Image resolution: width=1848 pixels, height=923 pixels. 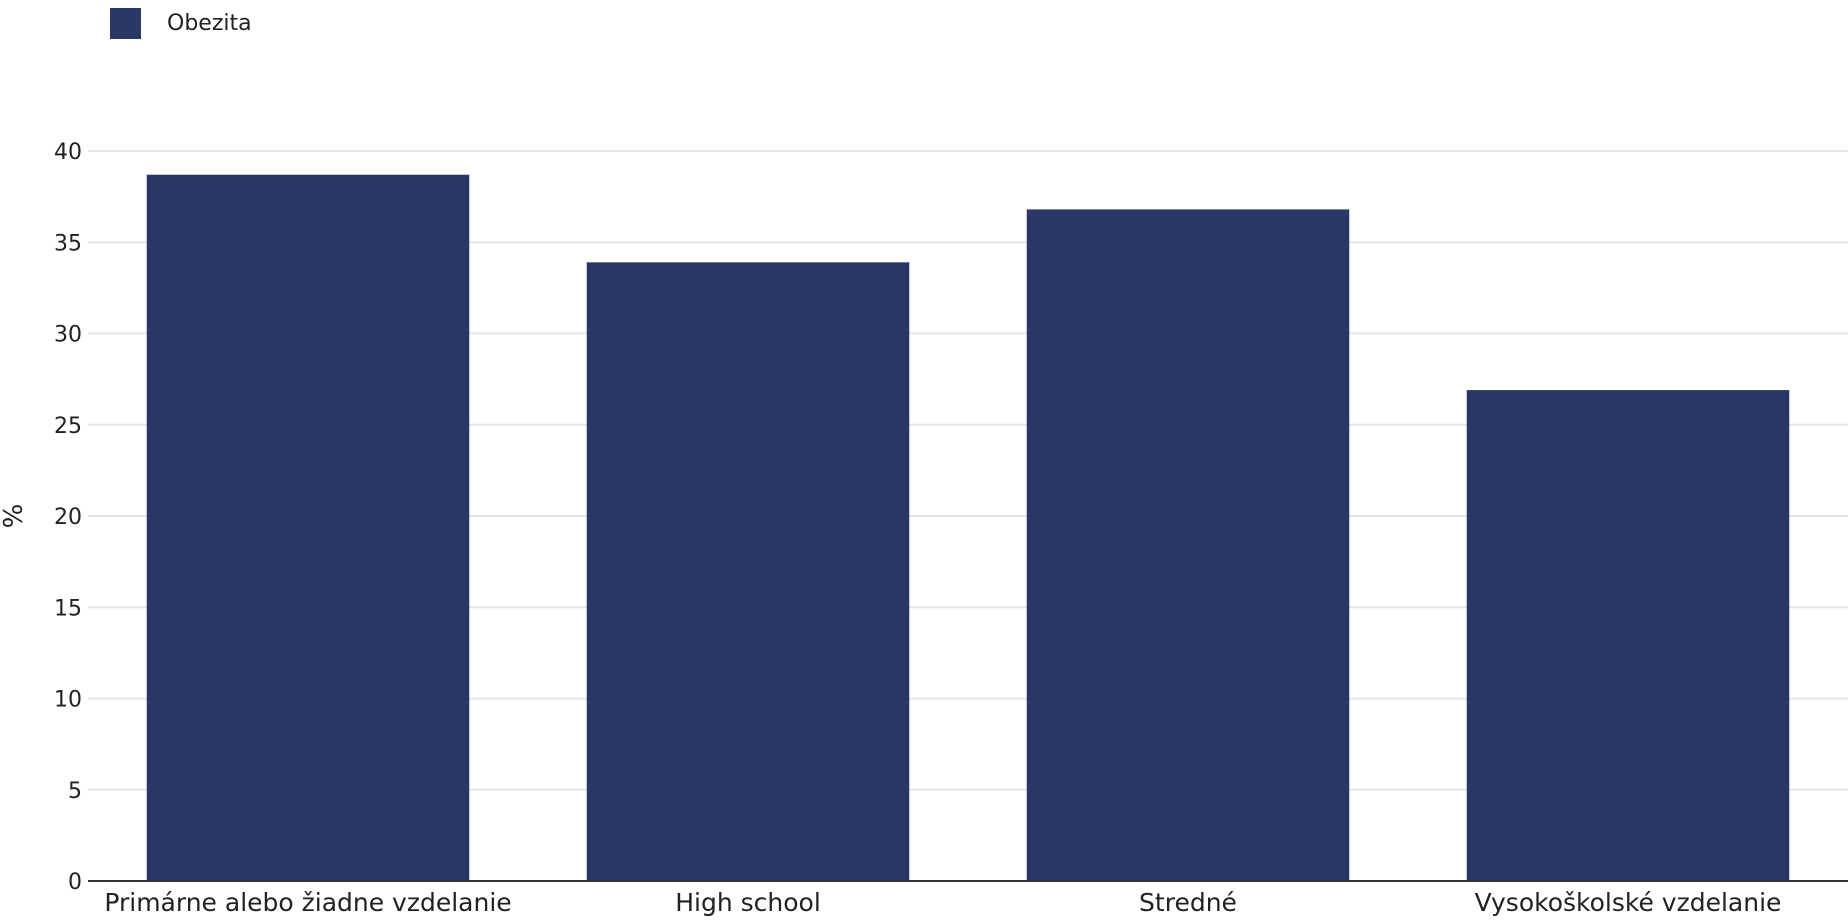 I want to click on x-category-label: Primárne alebo žiadne vzdelanie, so click(x=307, y=902).